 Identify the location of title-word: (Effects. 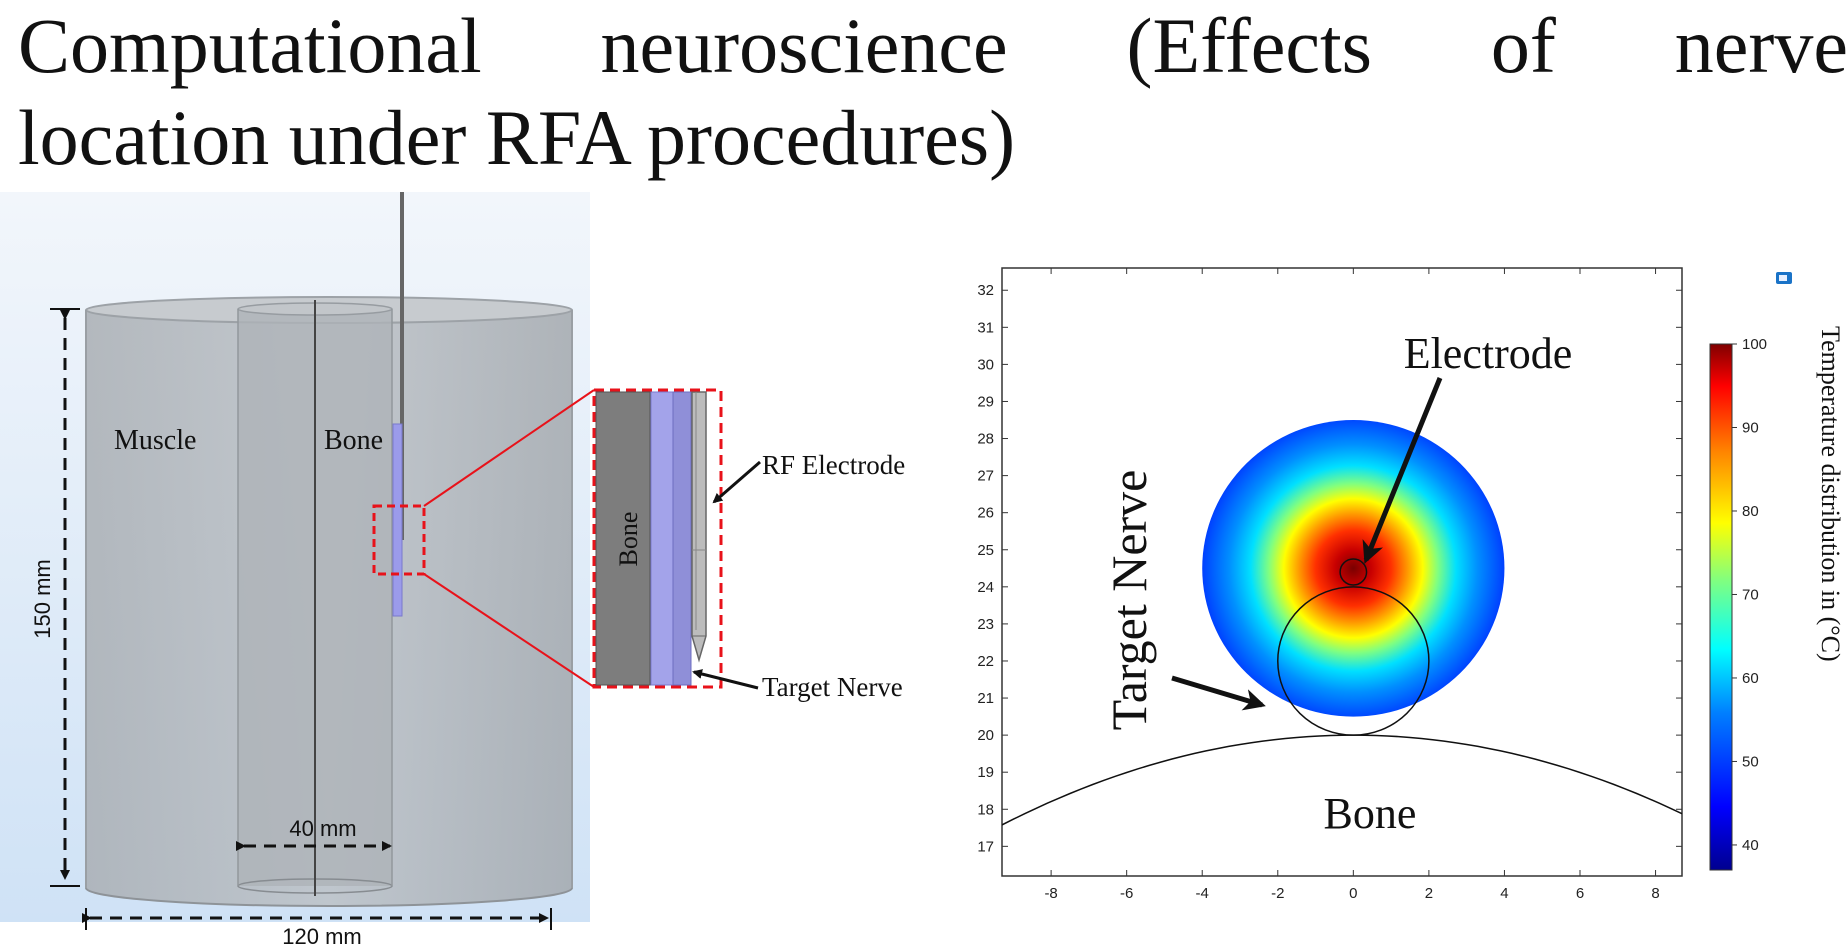
(1249, 45).